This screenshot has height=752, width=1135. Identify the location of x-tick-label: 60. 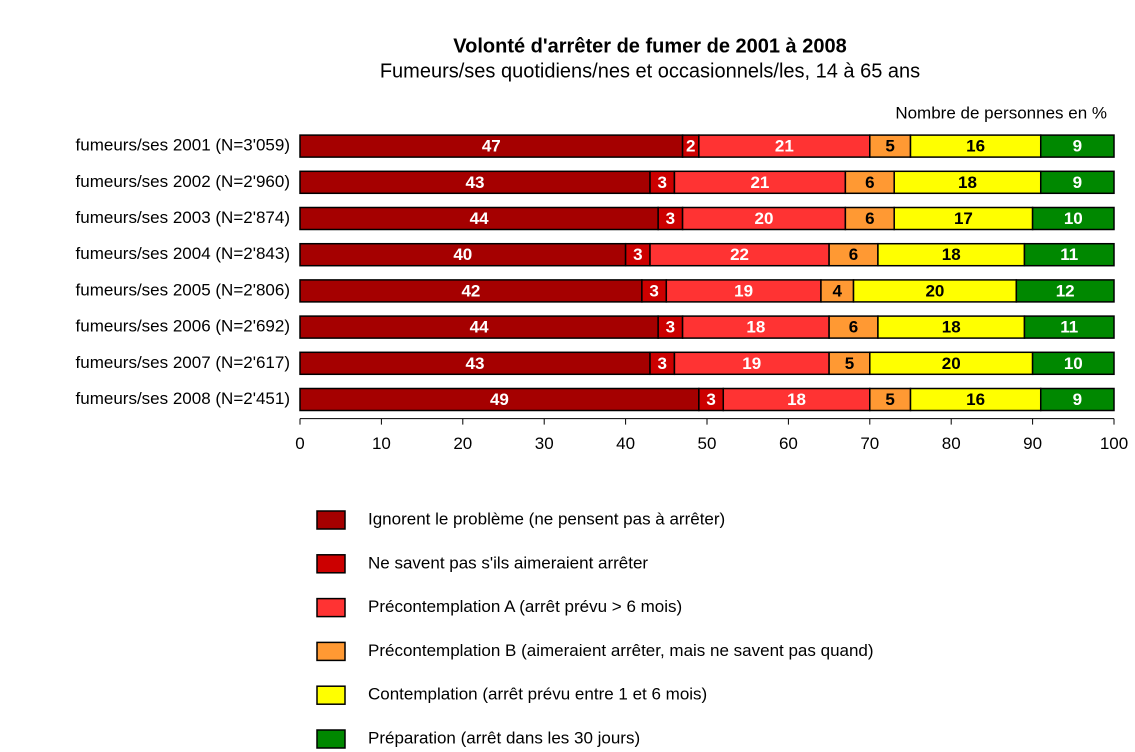
(788, 443).